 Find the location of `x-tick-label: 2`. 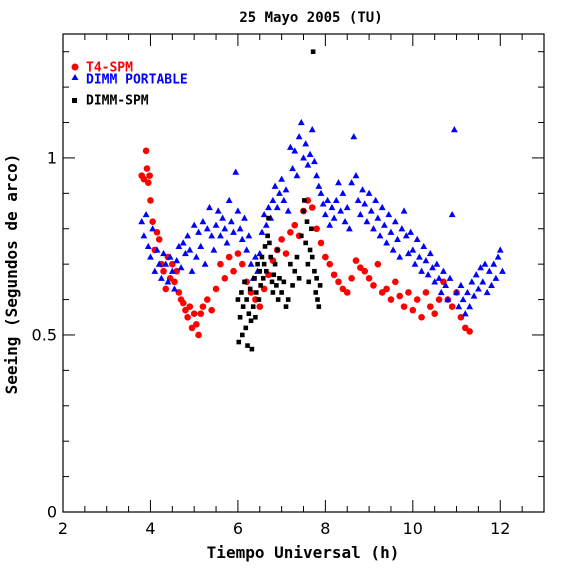

x-tick-label: 2 is located at coordinates (63, 528).